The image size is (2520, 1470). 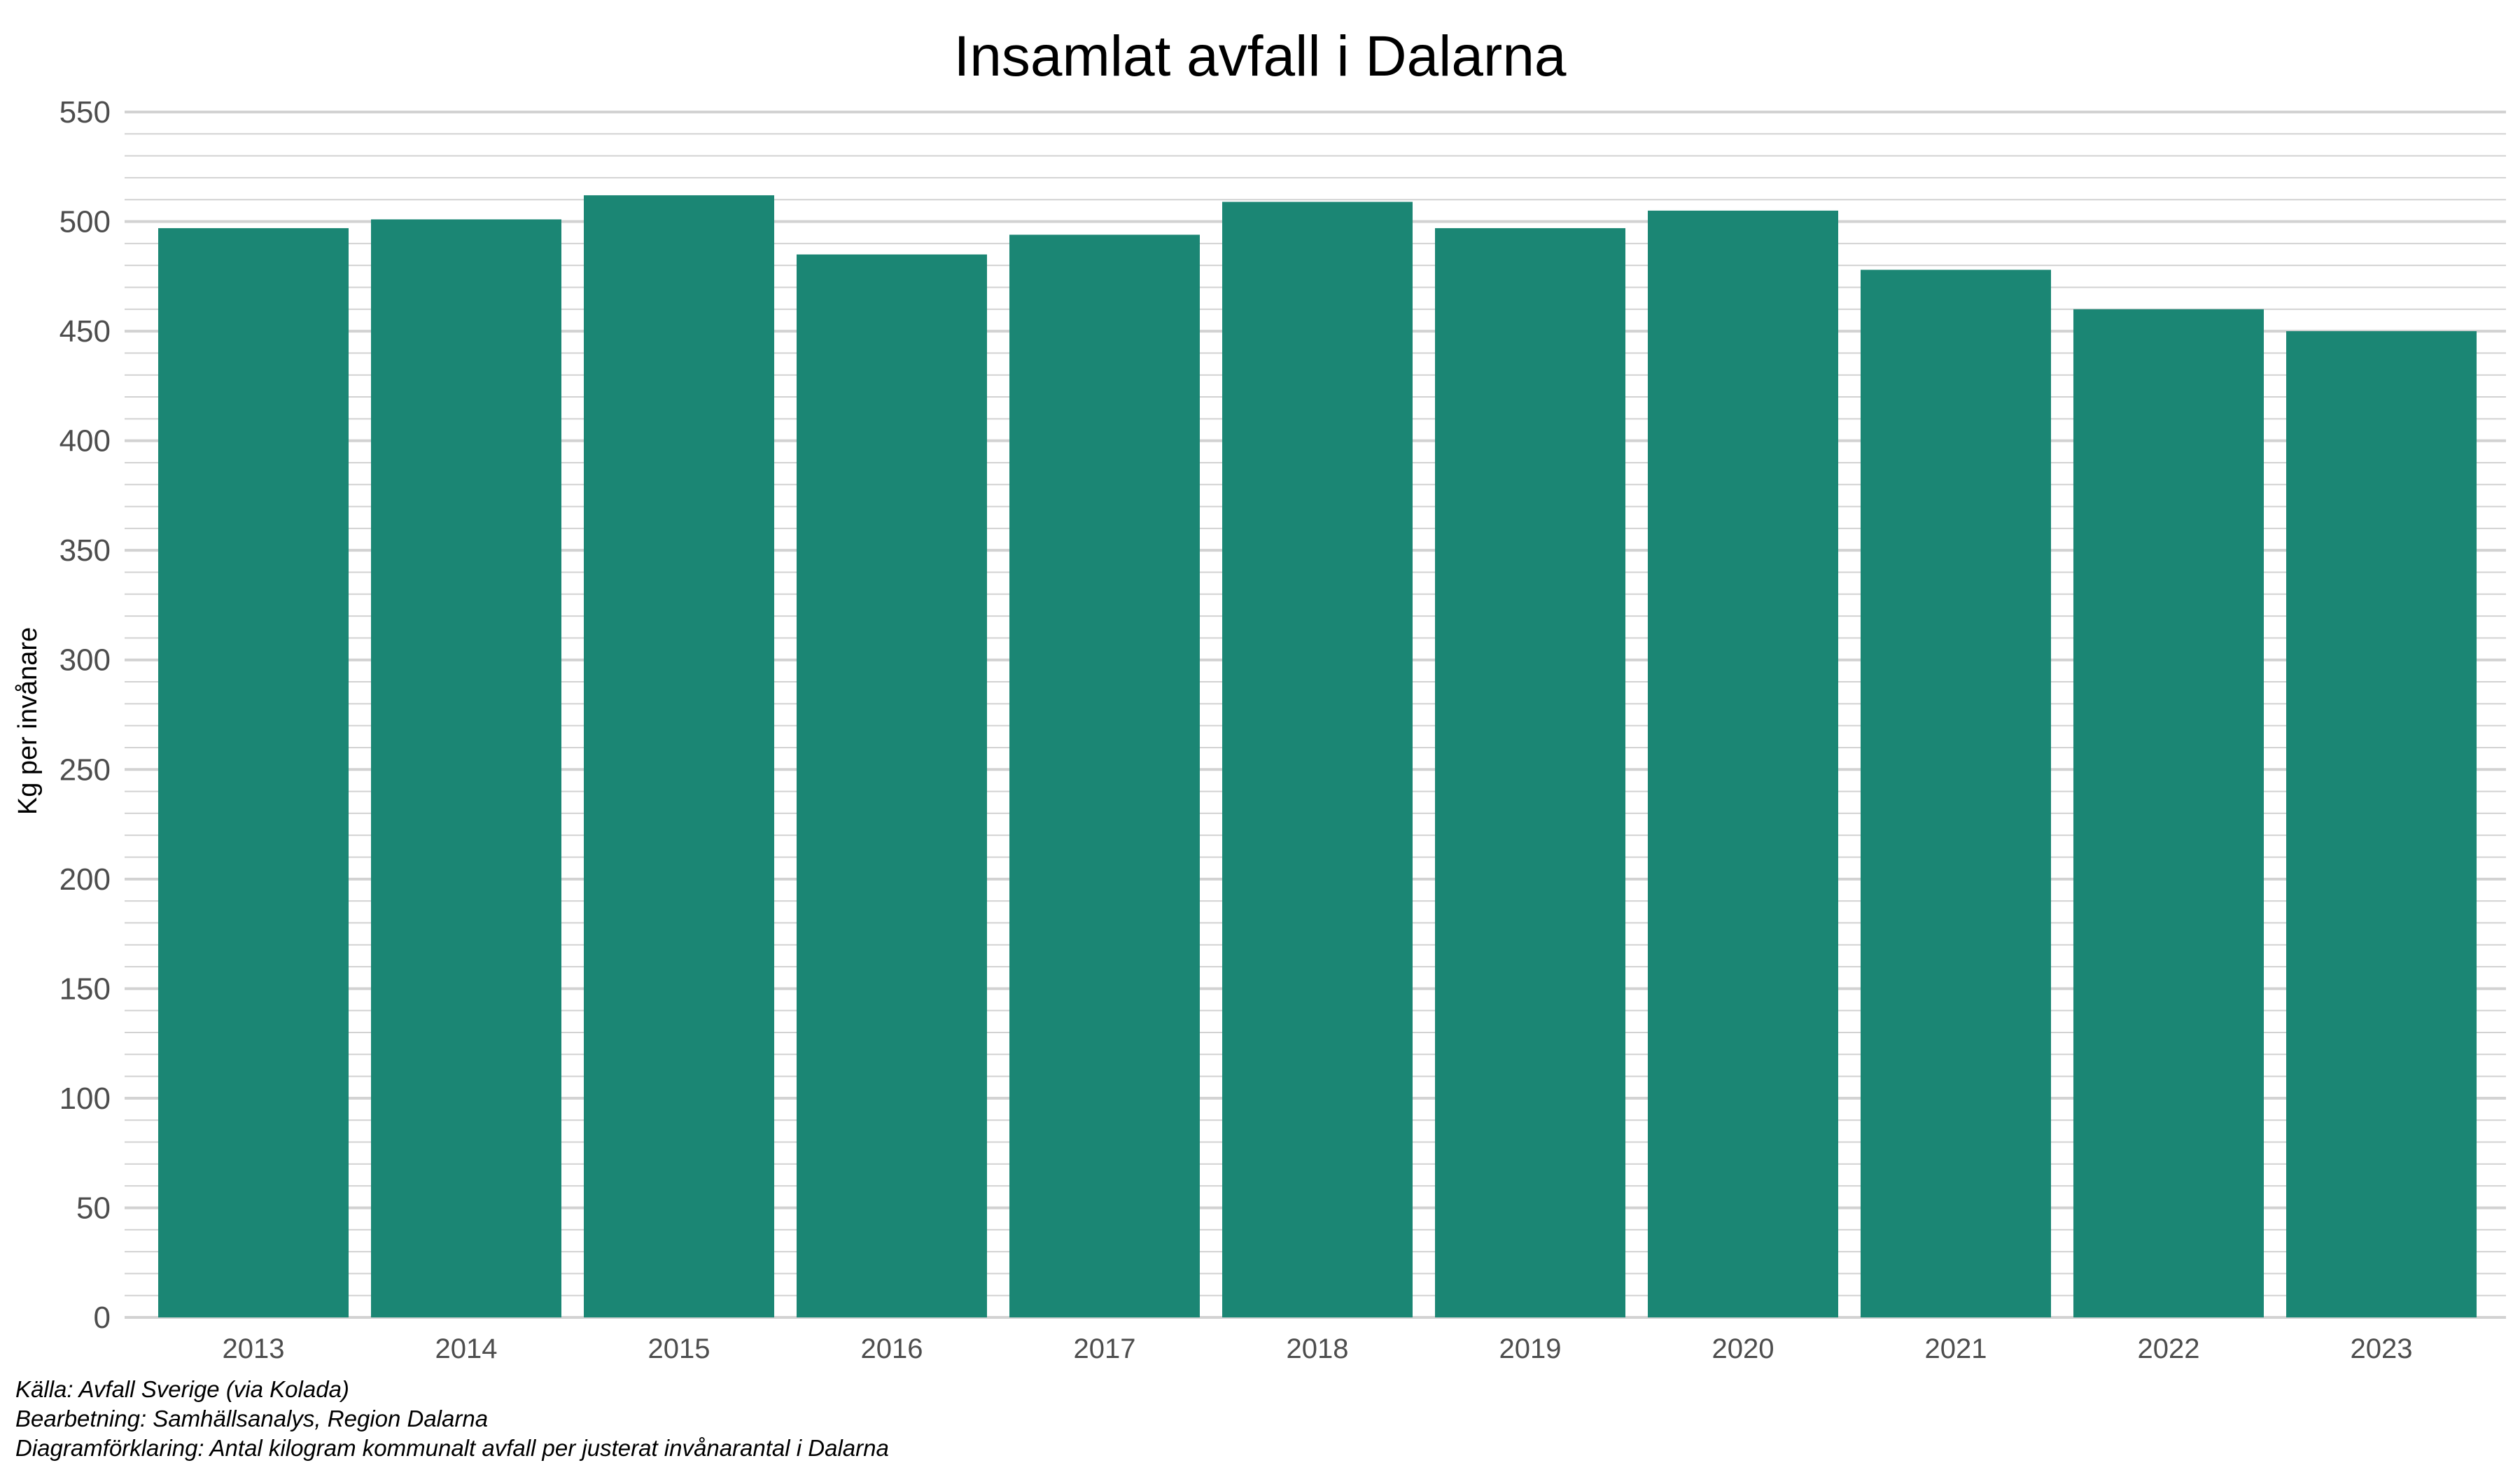 What do you see at coordinates (253, 772) in the screenshot?
I see `bar-2013` at bounding box center [253, 772].